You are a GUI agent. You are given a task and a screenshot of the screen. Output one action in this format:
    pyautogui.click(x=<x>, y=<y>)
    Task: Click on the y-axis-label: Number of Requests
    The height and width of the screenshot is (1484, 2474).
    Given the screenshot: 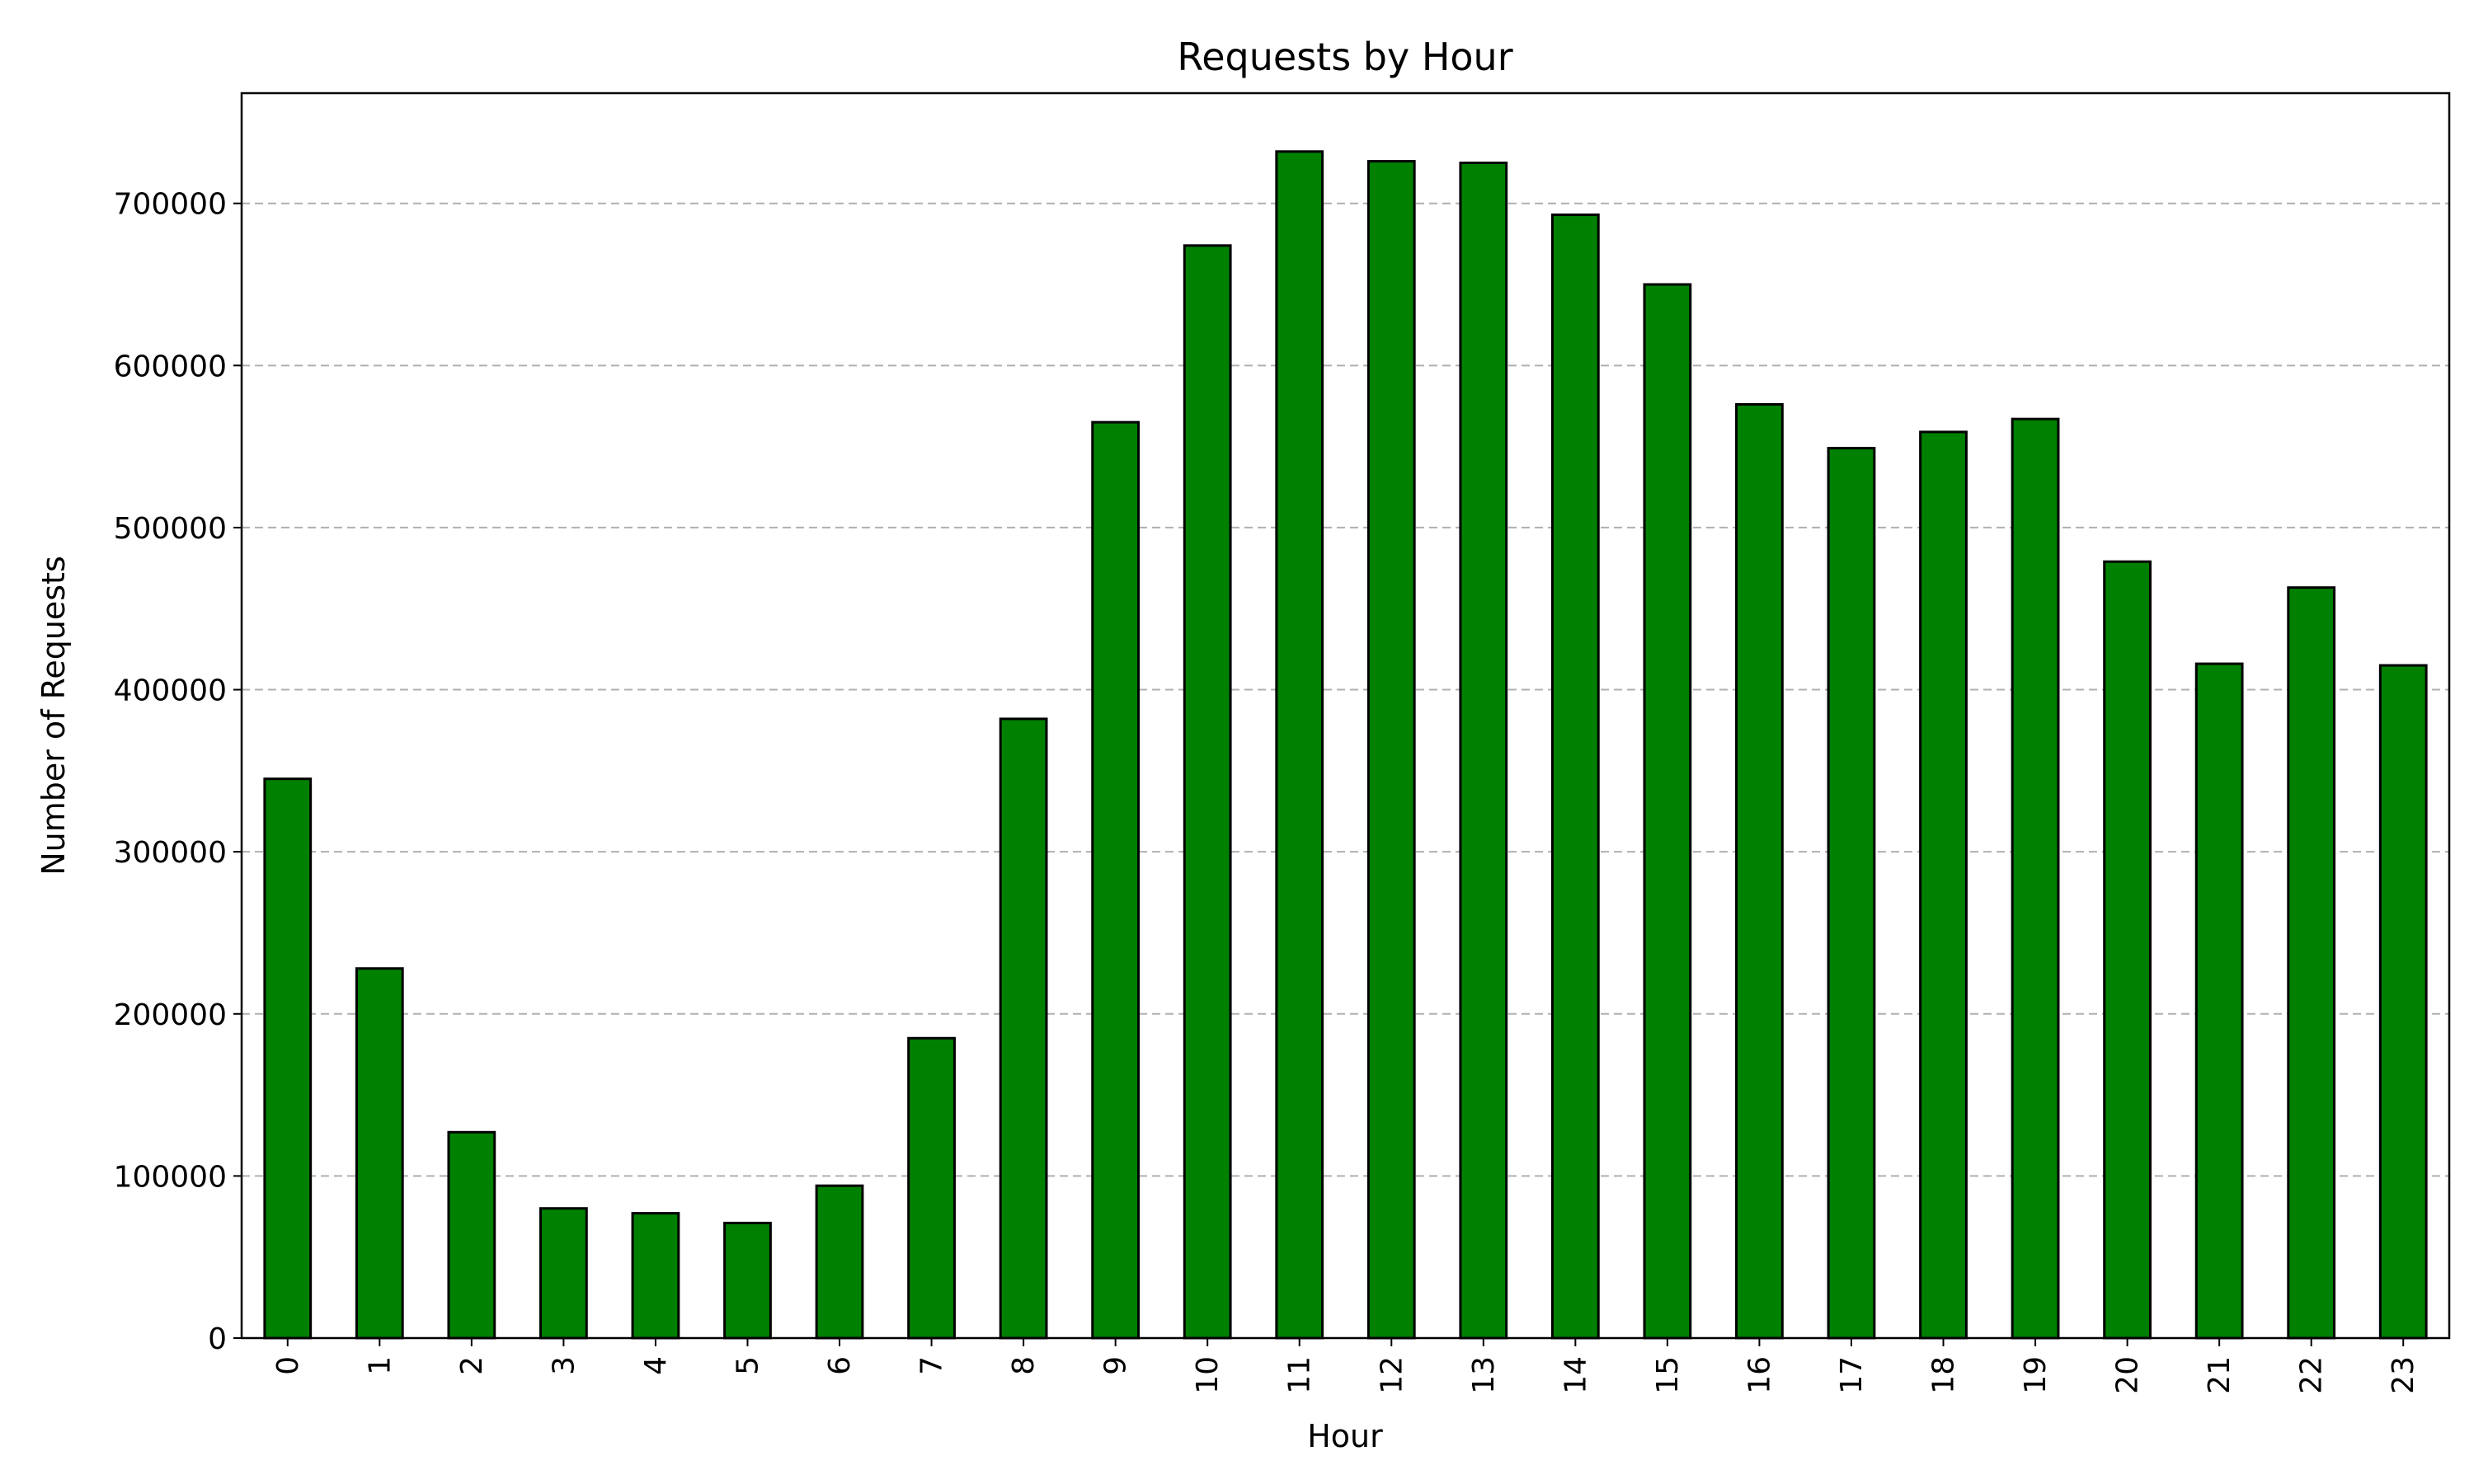 What is the action you would take?
    pyautogui.click(x=53, y=716)
    